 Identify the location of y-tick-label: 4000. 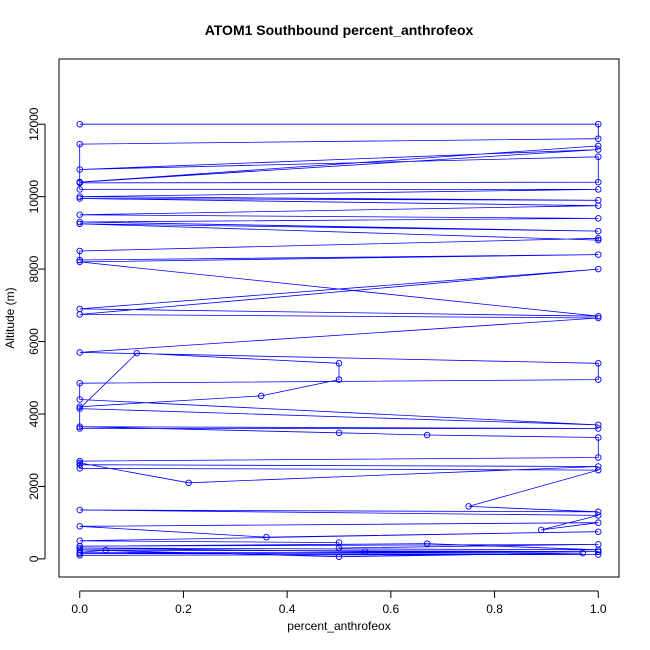
(34, 413).